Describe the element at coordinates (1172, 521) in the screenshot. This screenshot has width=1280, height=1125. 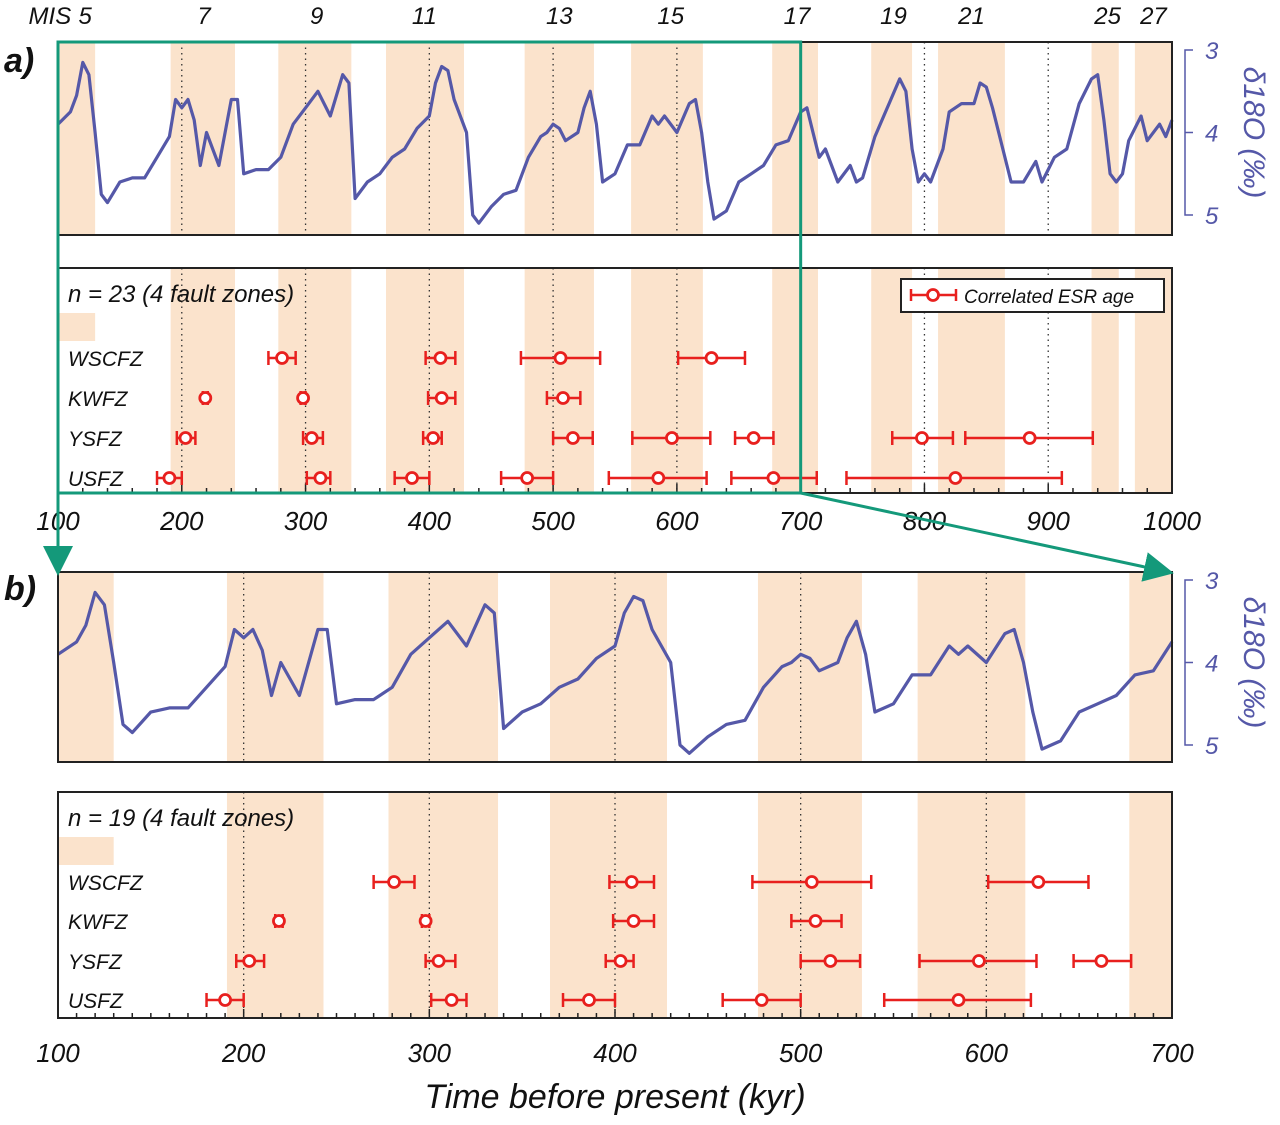
I see `x-tick-label: 1000` at that location.